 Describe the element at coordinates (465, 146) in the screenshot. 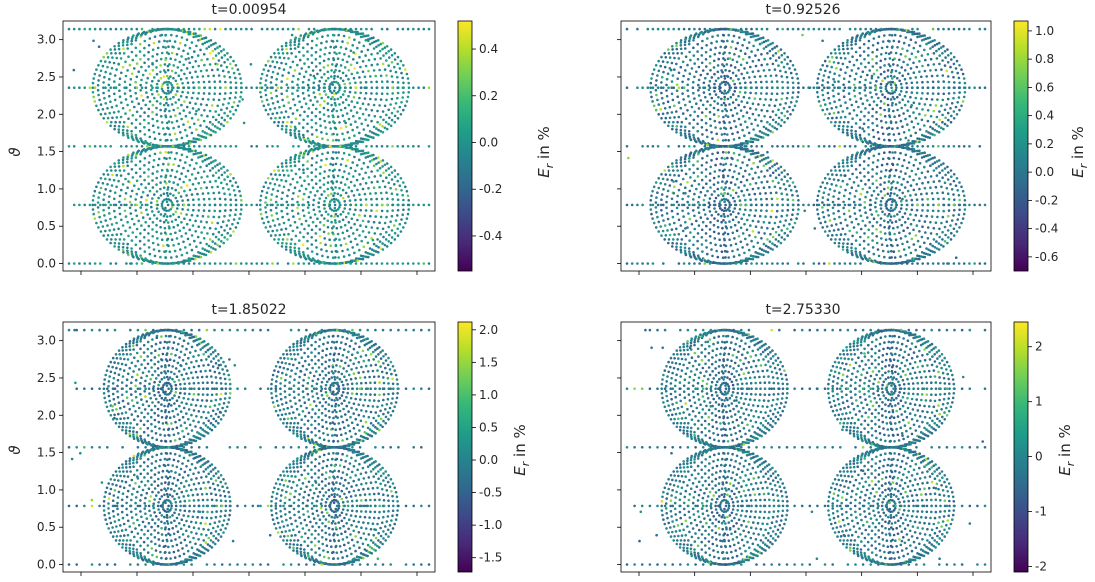

I see `colorbar-gradient` at that location.